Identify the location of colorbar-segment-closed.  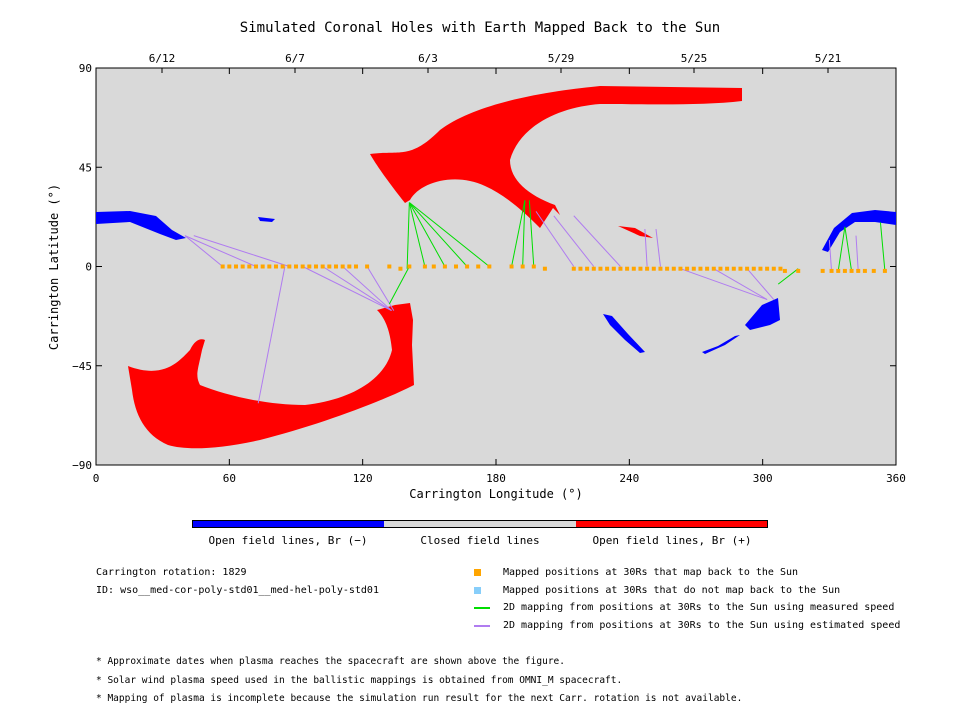
(480, 524).